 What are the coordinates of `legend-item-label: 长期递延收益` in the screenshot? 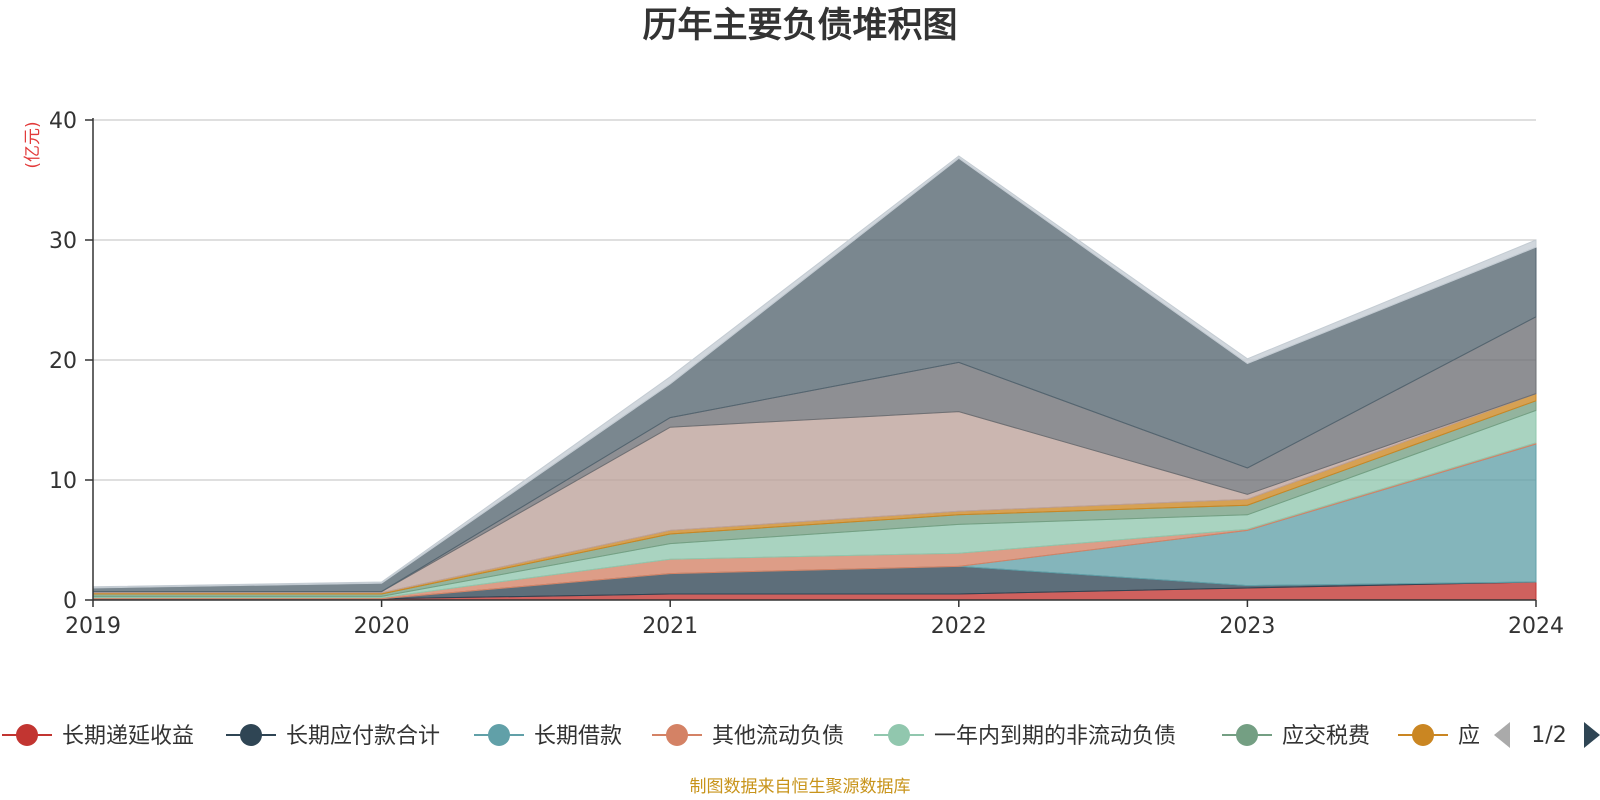 It's located at (128, 736).